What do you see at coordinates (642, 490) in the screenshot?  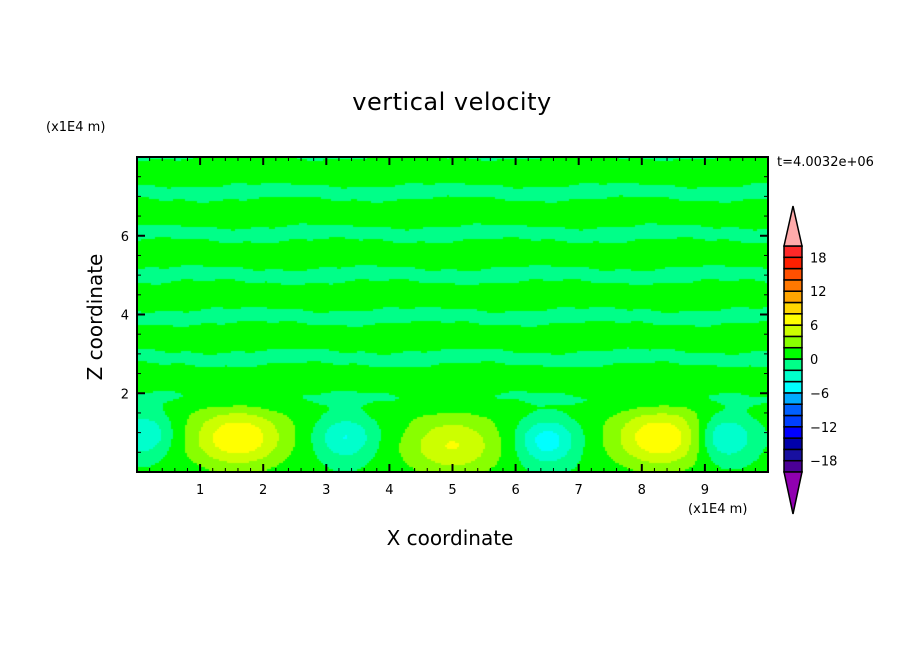 I see `x-tick-label: 8` at bounding box center [642, 490].